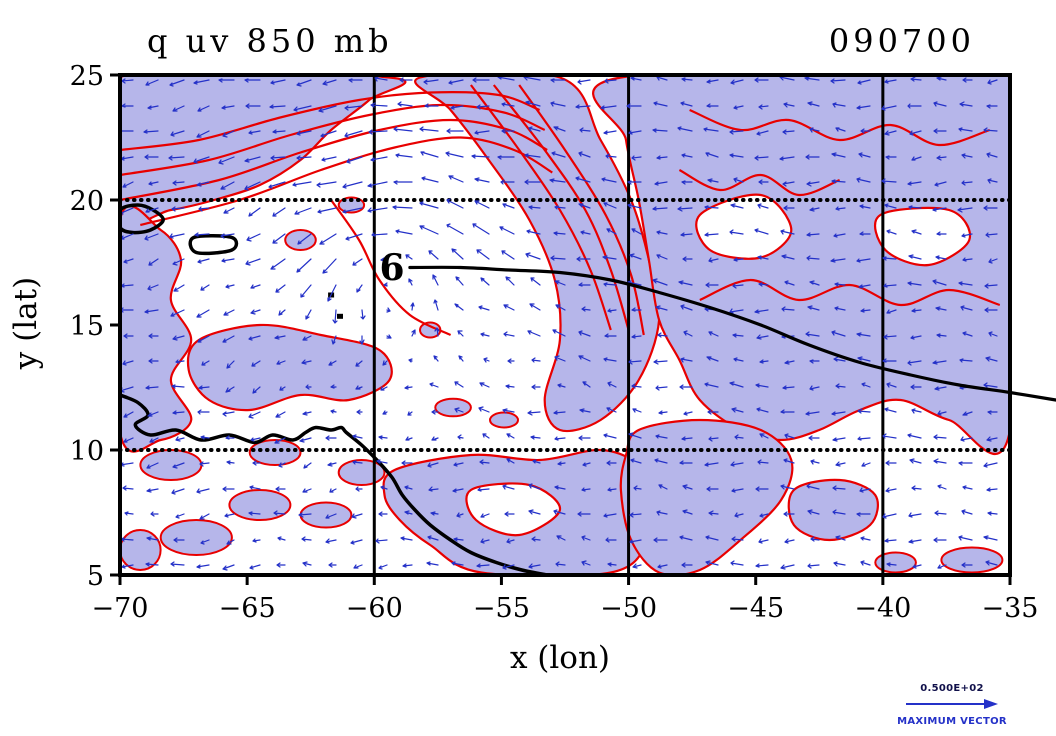  Describe the element at coordinates (87, 201) in the screenshot. I see `y-tick-label: 20` at that location.